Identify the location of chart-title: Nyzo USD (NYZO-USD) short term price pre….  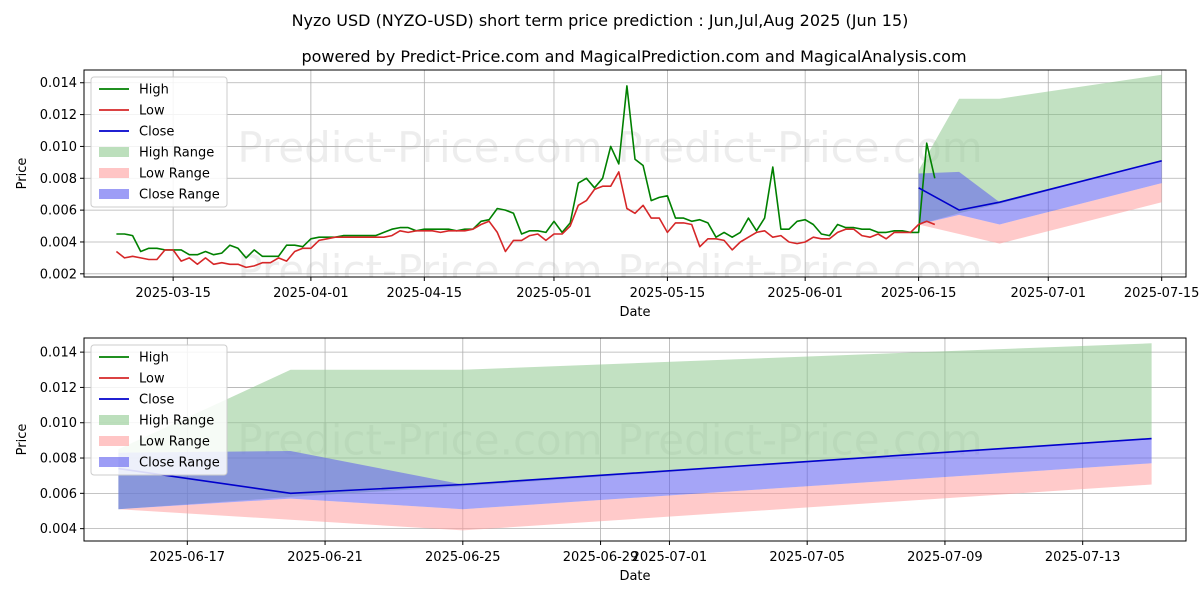
(600, 20).